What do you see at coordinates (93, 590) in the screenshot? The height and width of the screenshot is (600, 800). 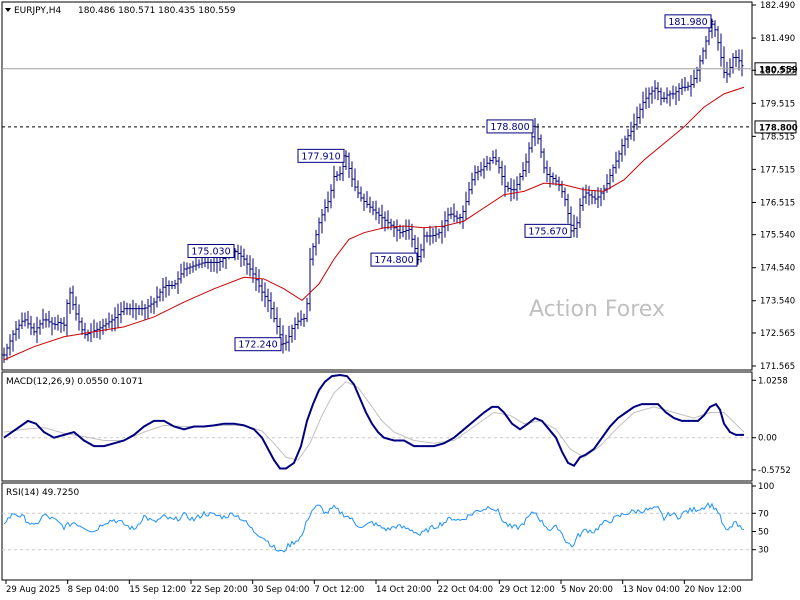 I see `x-tick-label: 8 Sep 04:00` at bounding box center [93, 590].